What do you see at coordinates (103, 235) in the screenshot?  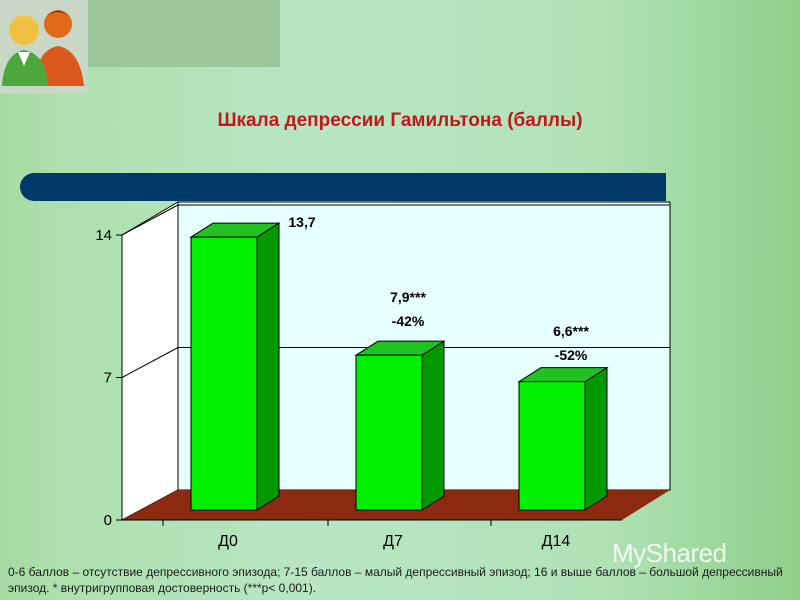 I see `y-tick-label: 14` at bounding box center [103, 235].